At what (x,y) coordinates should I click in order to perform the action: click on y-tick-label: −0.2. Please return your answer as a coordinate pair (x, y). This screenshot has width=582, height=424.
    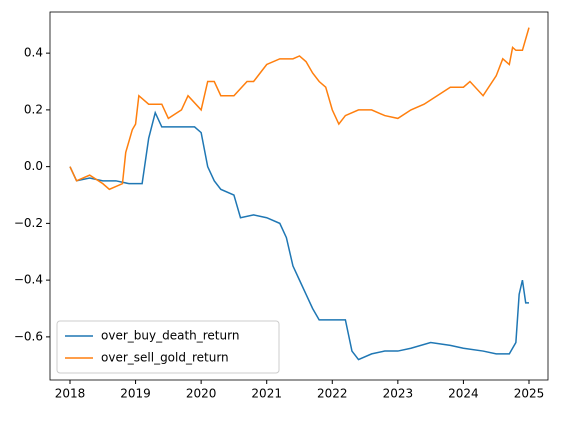
    Looking at the image, I should click on (28, 223).